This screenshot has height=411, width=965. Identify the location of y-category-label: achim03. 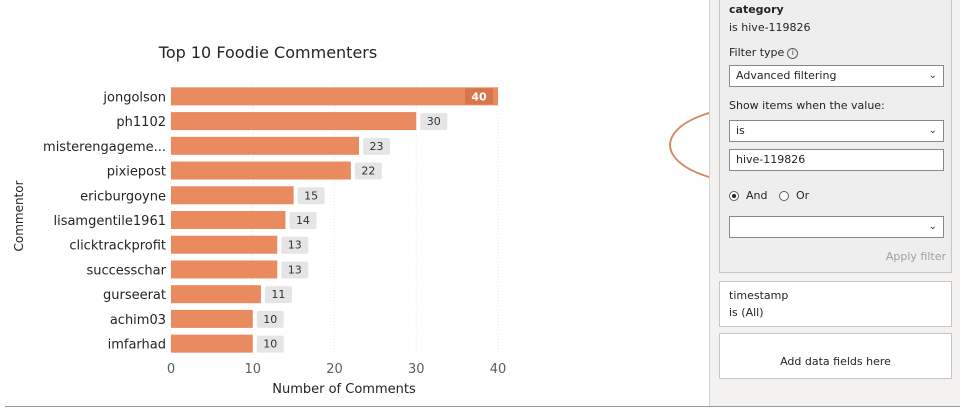
(138, 320).